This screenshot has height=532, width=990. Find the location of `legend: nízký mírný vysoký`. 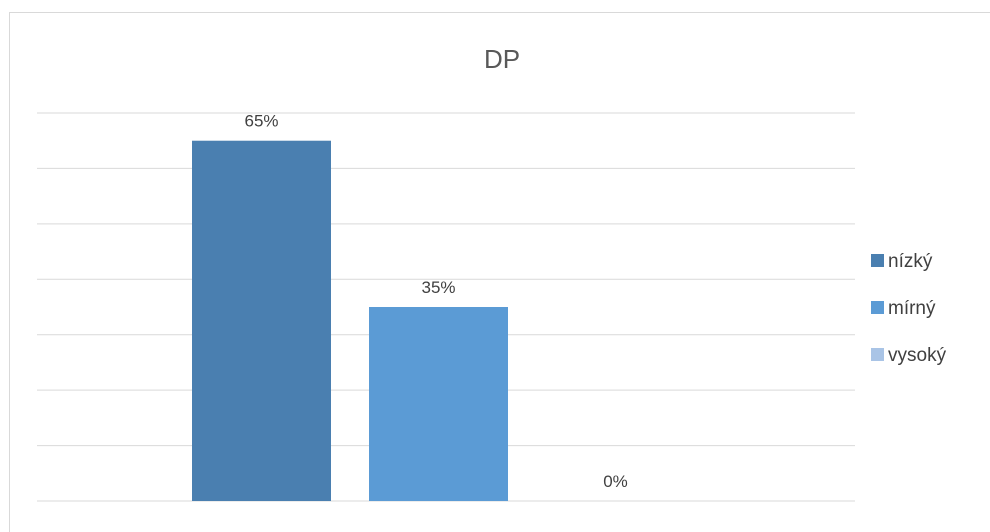

legend: nízký mírný vysoký is located at coordinates (909, 308).